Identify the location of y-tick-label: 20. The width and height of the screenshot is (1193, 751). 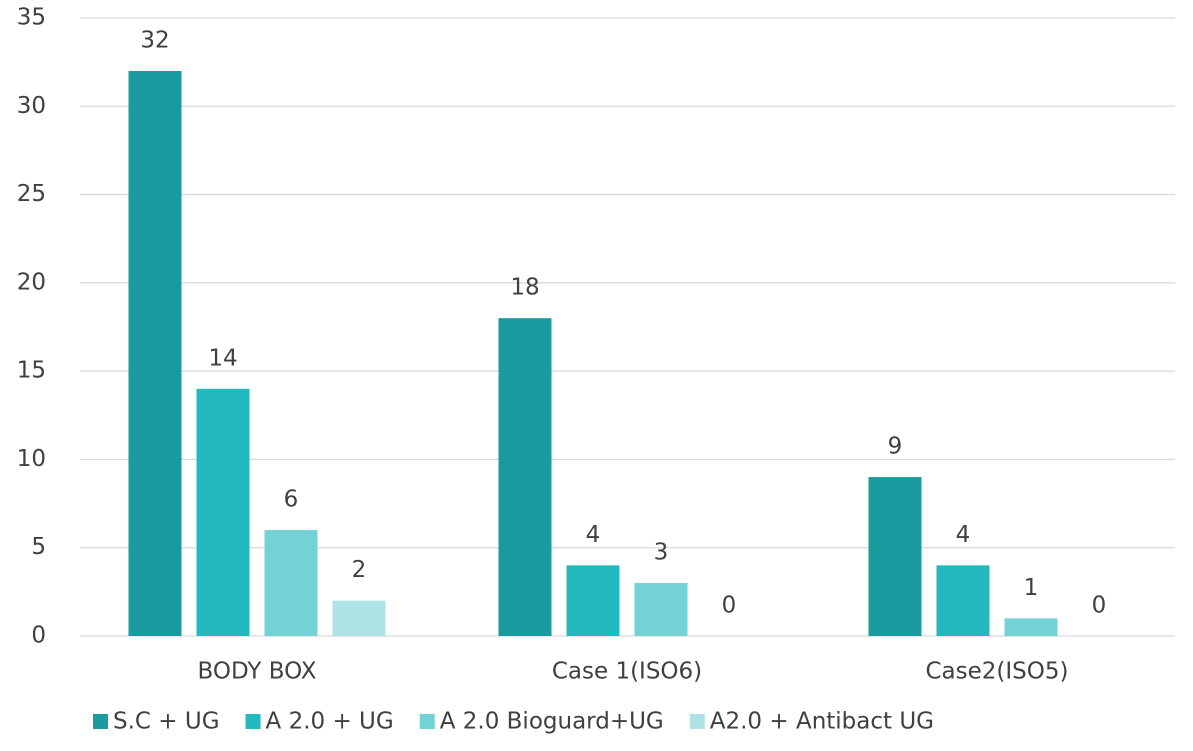
(31, 282).